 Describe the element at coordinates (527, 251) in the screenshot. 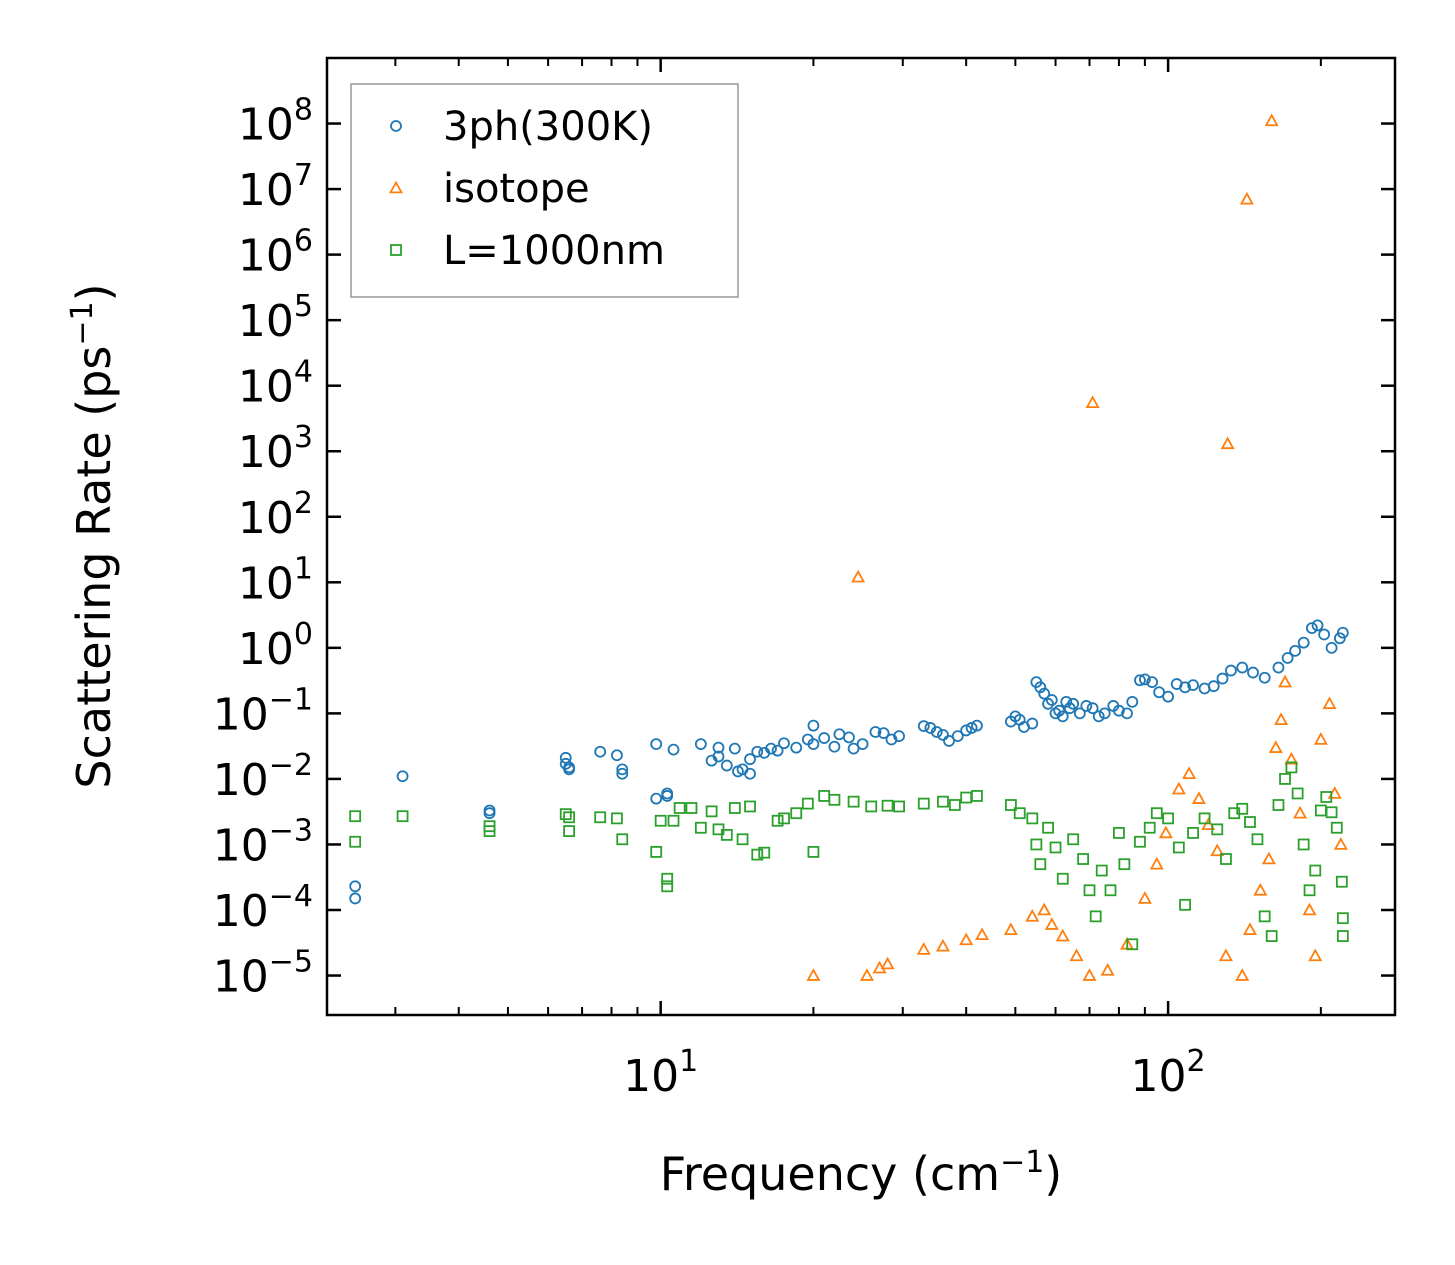

I see `legend-entry: L=1000nm` at that location.